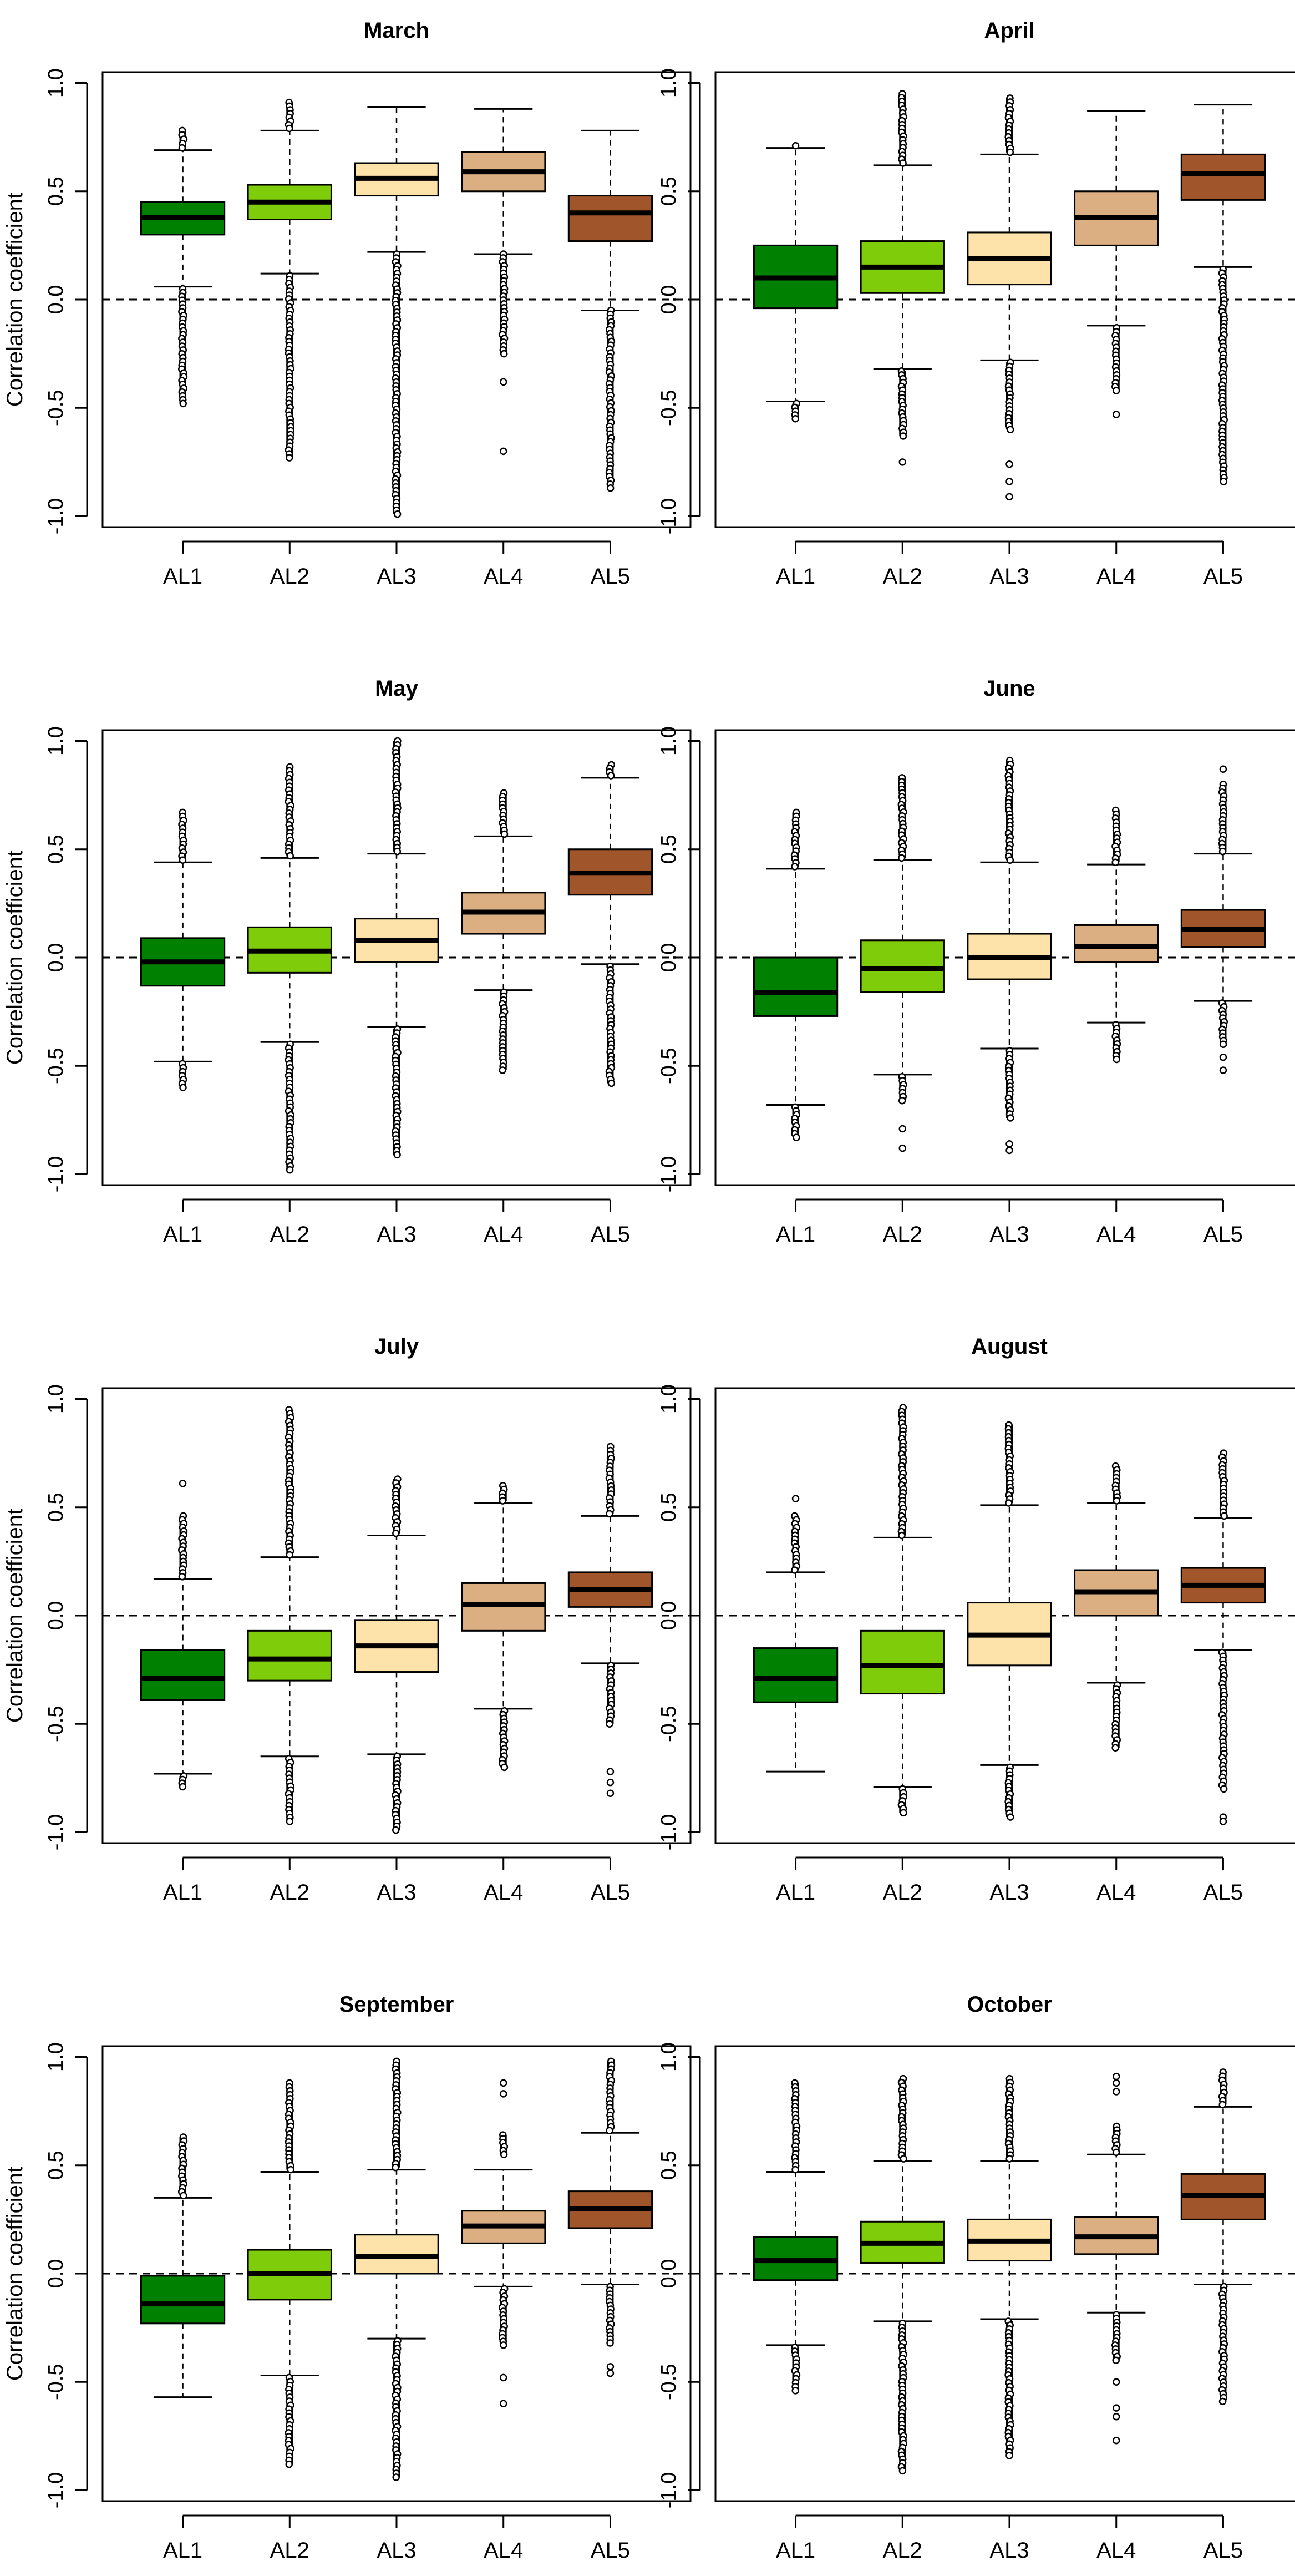 Image resolution: width=1295 pixels, height=2576 pixels. I want to click on panel-title: October, so click(1009, 2004).